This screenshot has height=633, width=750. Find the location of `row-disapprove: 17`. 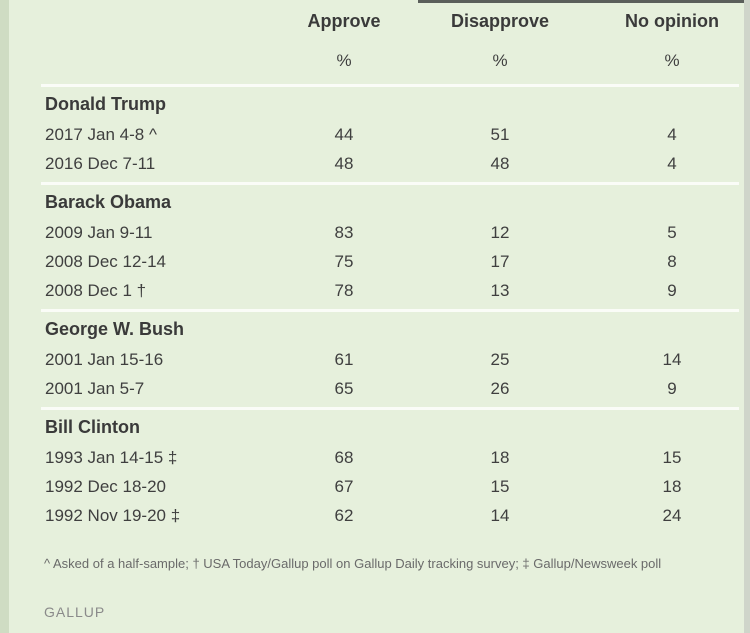

row-disapprove: 17 is located at coordinates (500, 261).